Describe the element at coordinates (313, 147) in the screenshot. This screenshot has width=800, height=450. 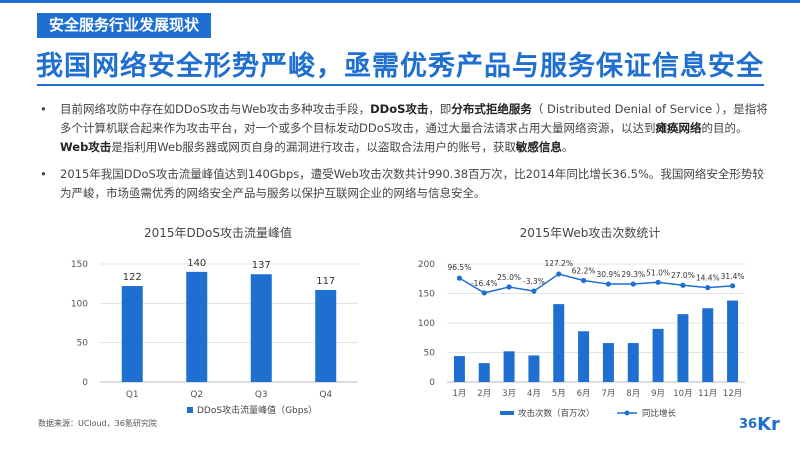
I see `bullet-text: 是指利用Web服务器或网页自身的漏洞进行攻击，以盗取合法用户的账号，获取` at that location.